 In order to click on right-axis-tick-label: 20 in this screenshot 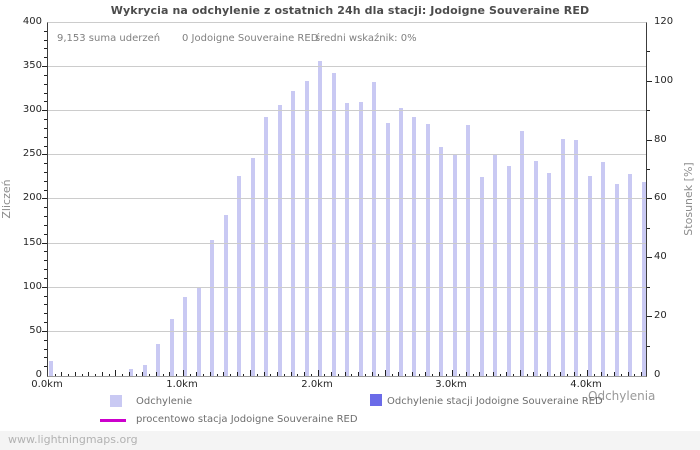, I will do `click(660, 315)`.